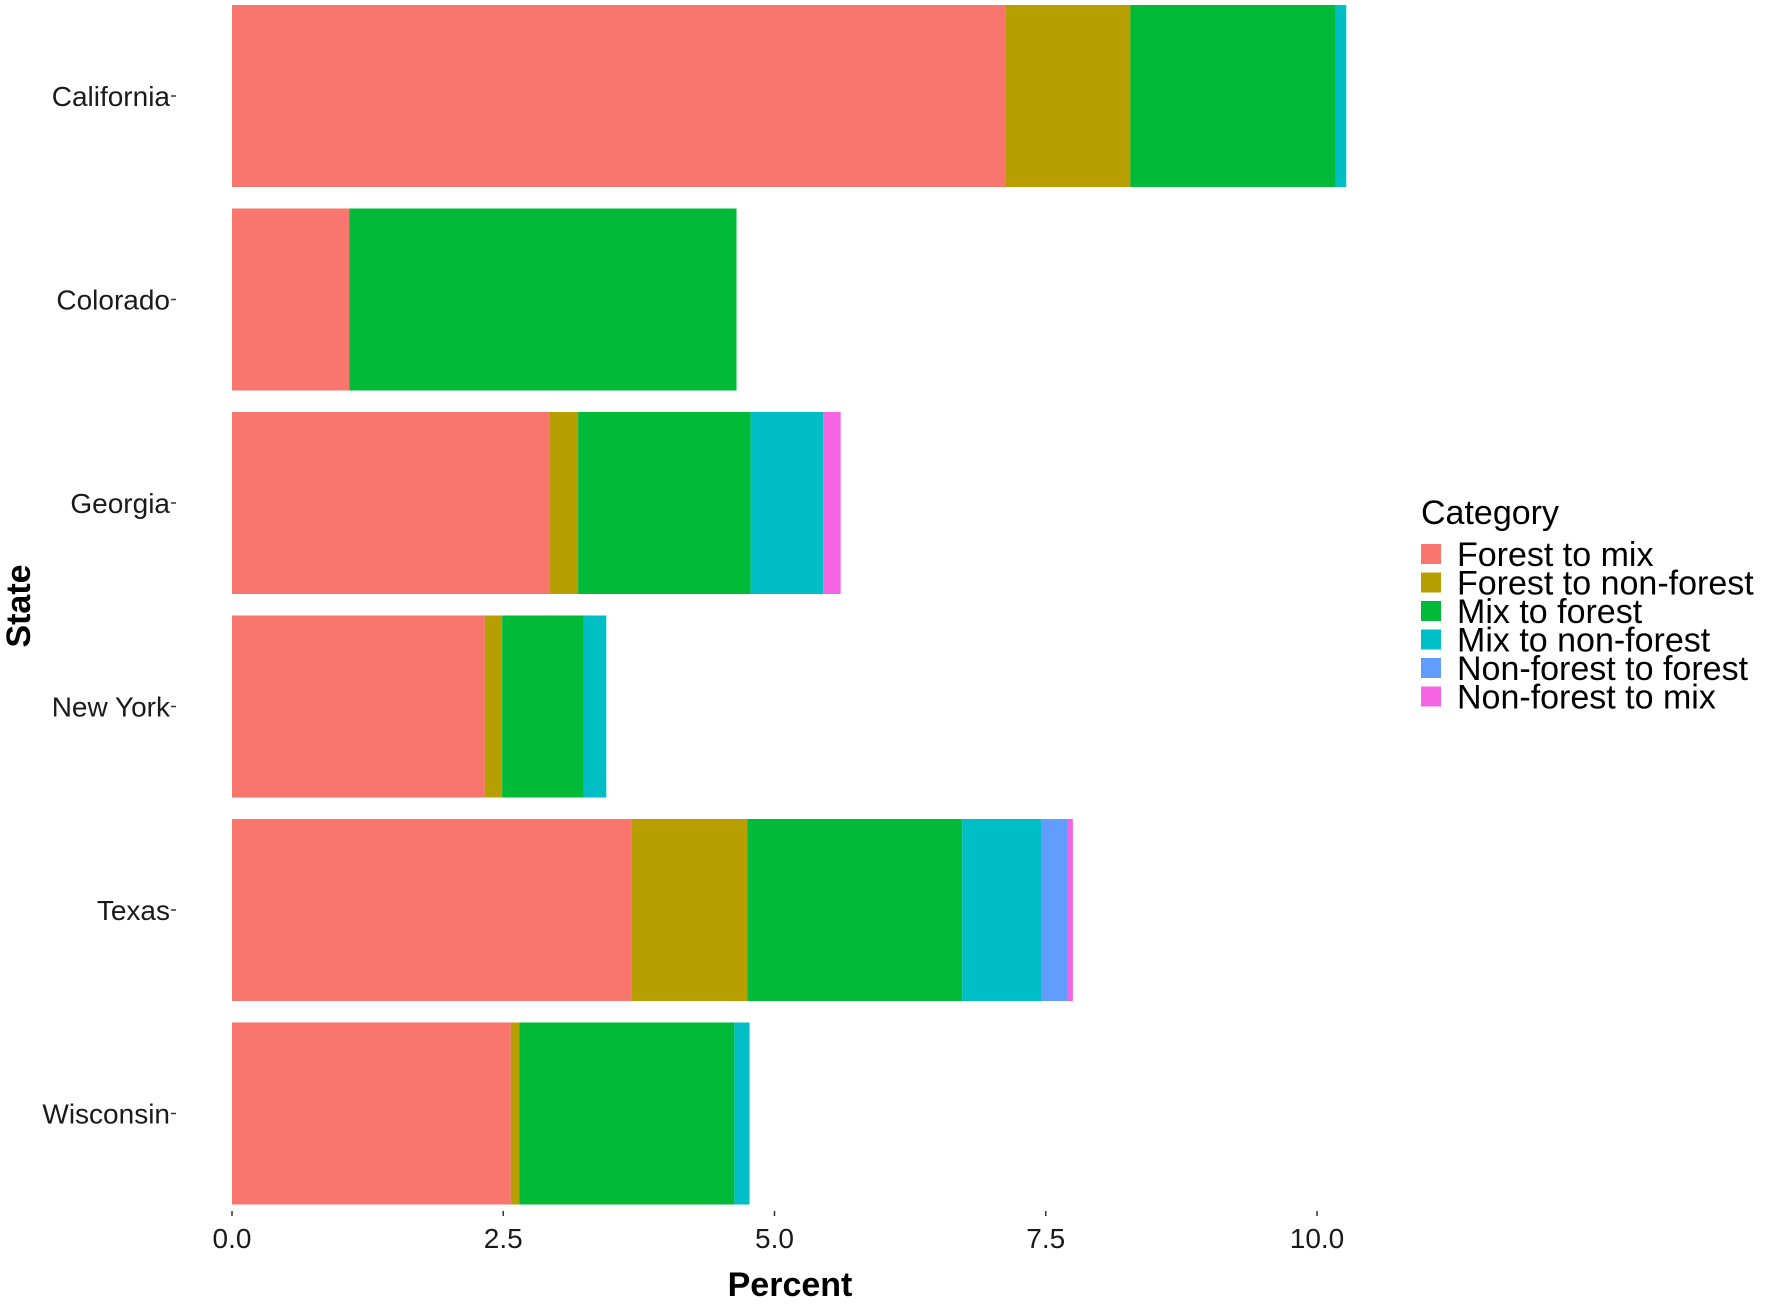  Describe the element at coordinates (111, 707) in the screenshot. I see `y-tick-label-new-york: New York` at that location.